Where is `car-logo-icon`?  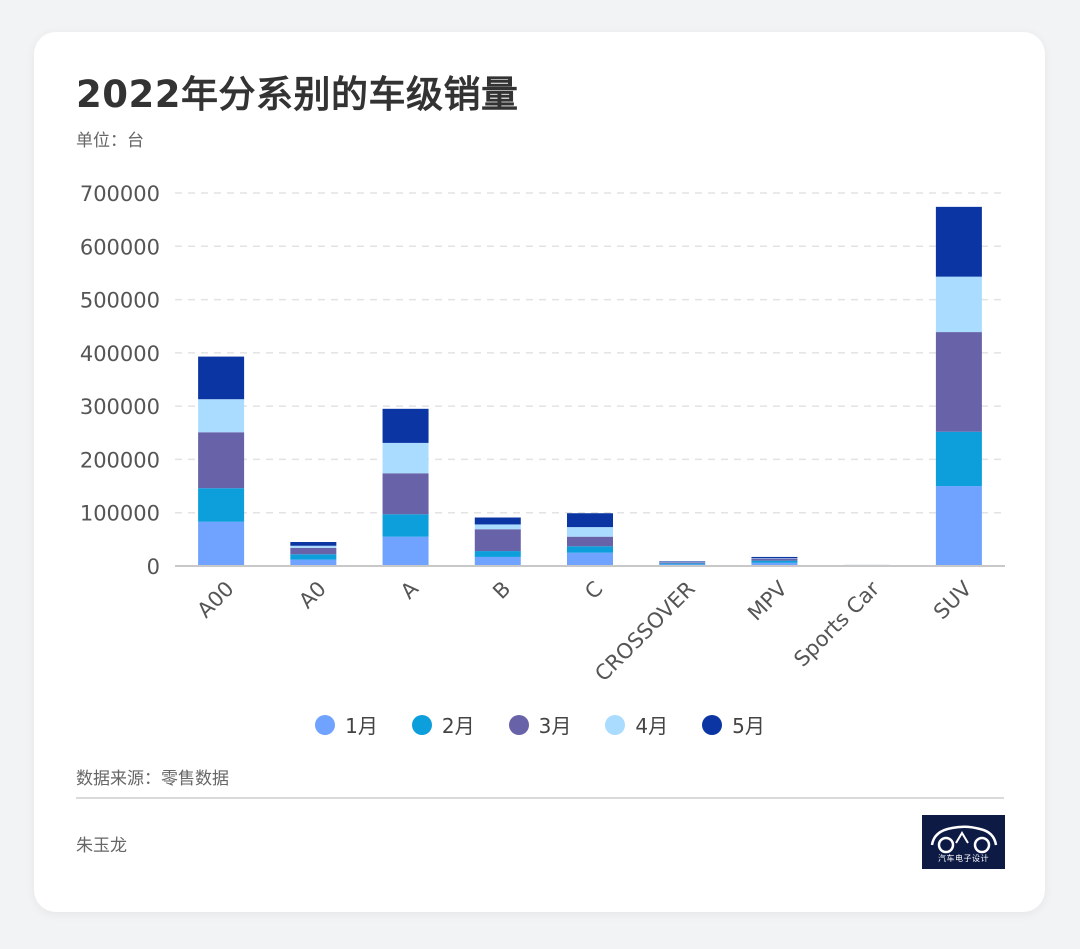 car-logo-icon is located at coordinates (964, 839).